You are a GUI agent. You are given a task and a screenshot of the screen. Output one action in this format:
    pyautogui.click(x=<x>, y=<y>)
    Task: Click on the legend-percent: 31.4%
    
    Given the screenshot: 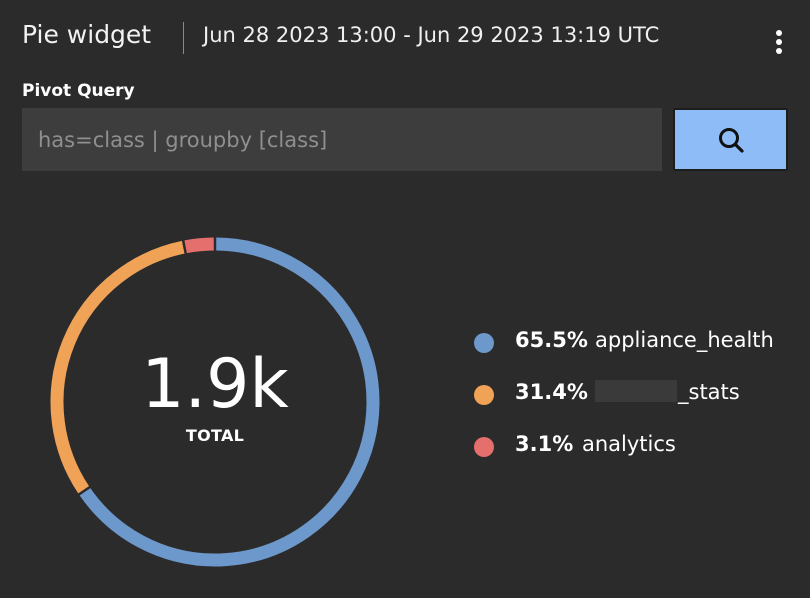 What is the action you would take?
    pyautogui.click(x=551, y=392)
    